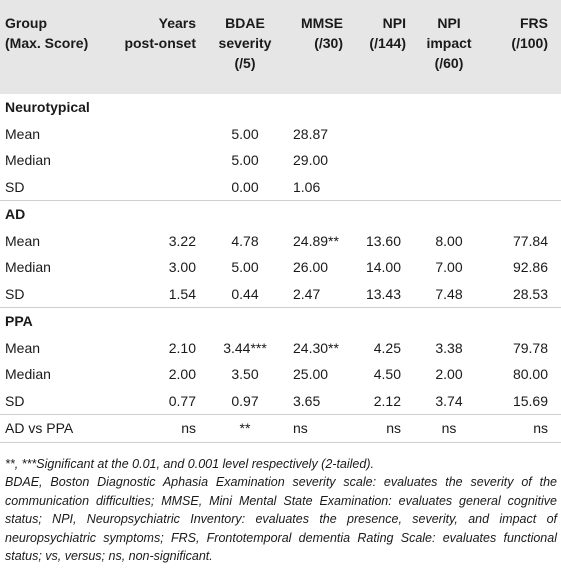  What do you see at coordinates (245, 347) in the screenshot?
I see `cell-bdae: 3.44***` at bounding box center [245, 347].